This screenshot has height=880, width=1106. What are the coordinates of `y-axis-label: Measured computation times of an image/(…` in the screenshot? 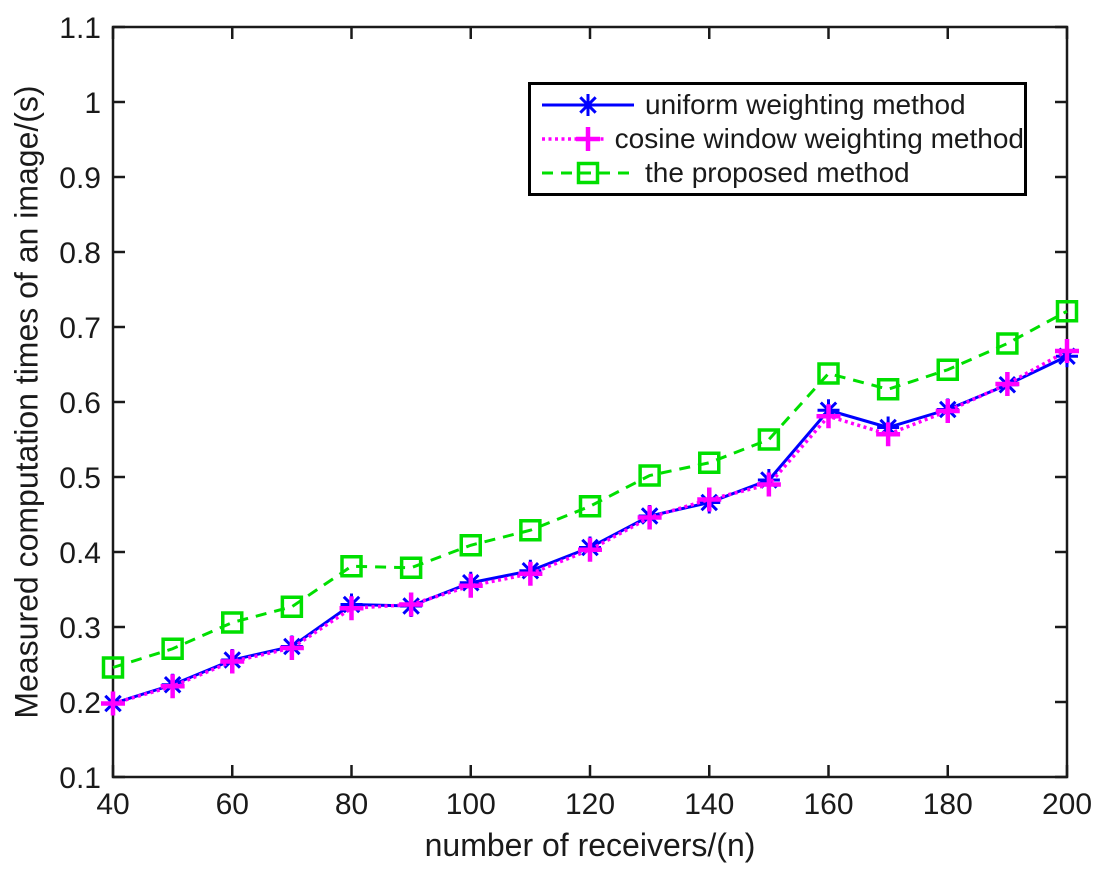 It's located at (26, 402).